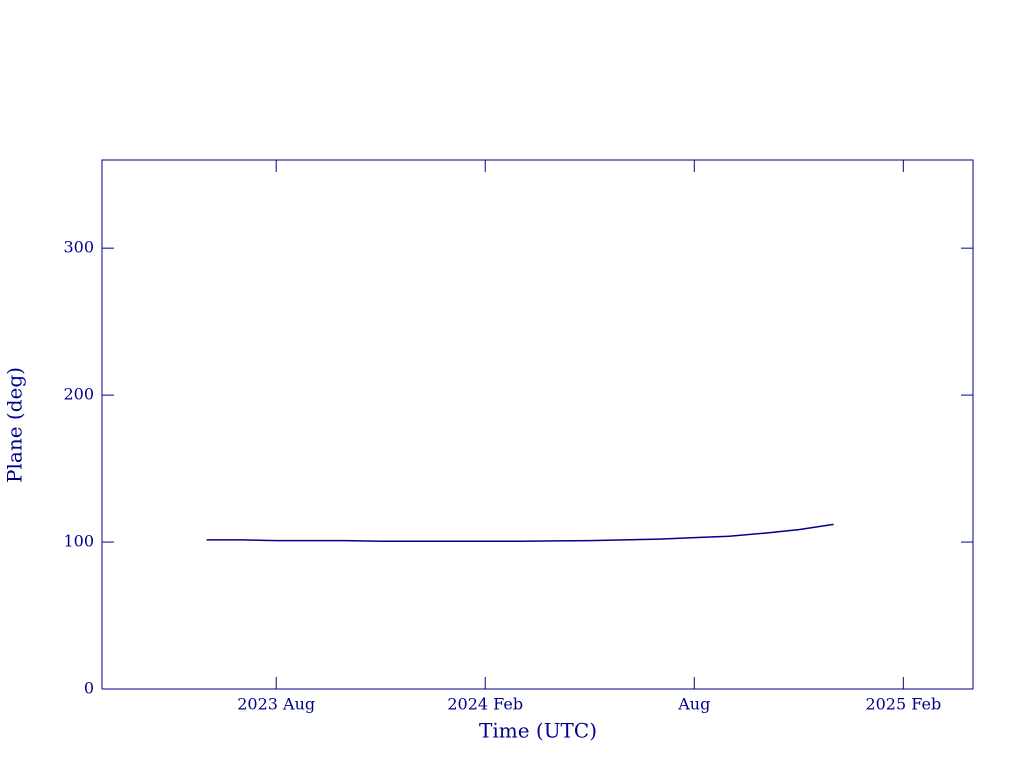 This screenshot has height=768, width=1024. What do you see at coordinates (78, 247) in the screenshot?
I see `y-tick-label: 300` at bounding box center [78, 247].